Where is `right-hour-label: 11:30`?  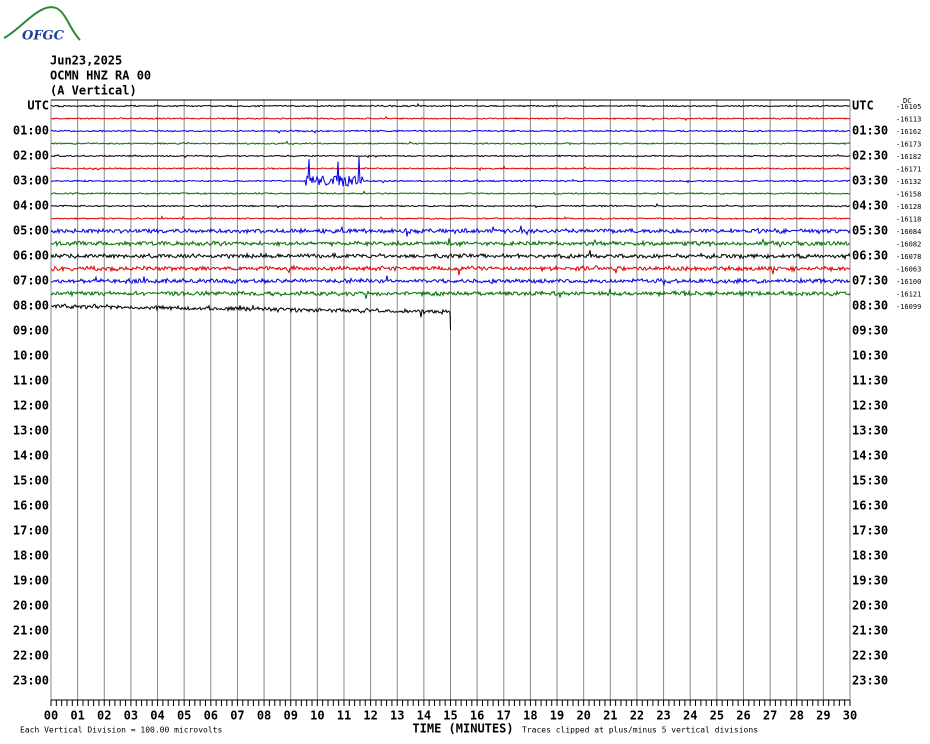 right-hour-label: 11:30 is located at coordinates (870, 381).